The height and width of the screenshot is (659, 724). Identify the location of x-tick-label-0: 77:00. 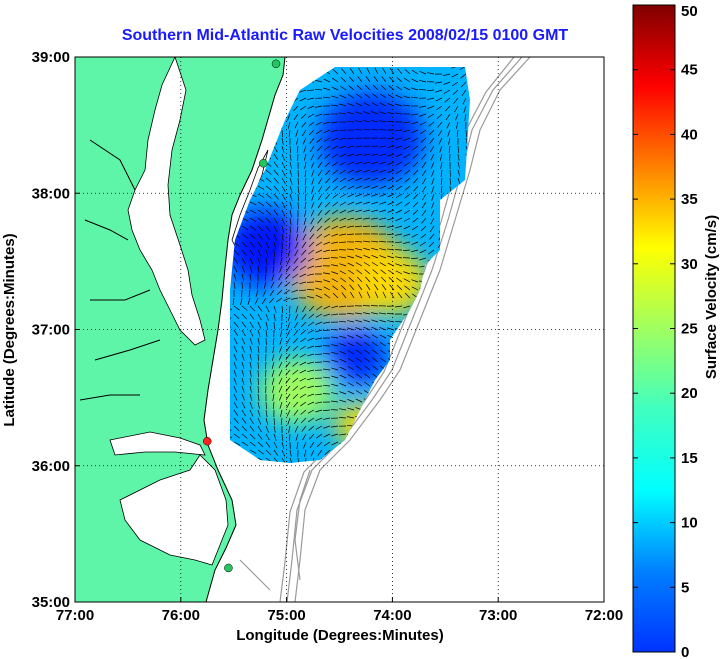
(75, 615).